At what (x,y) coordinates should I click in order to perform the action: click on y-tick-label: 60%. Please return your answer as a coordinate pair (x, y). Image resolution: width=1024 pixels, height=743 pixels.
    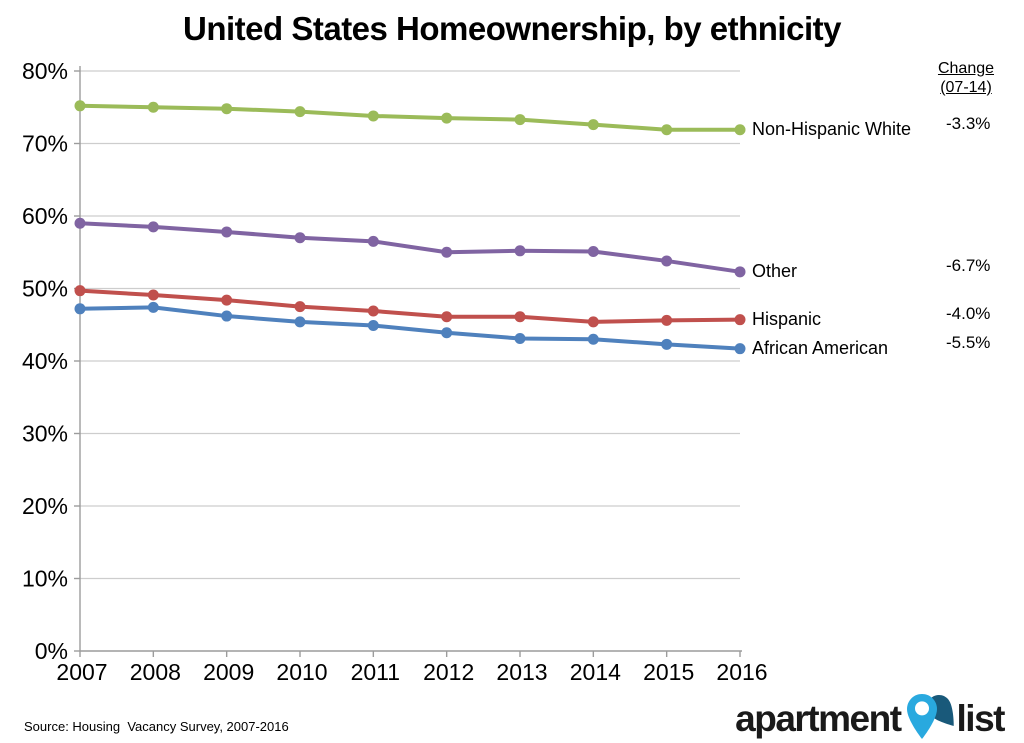
    Looking at the image, I should click on (45, 216).